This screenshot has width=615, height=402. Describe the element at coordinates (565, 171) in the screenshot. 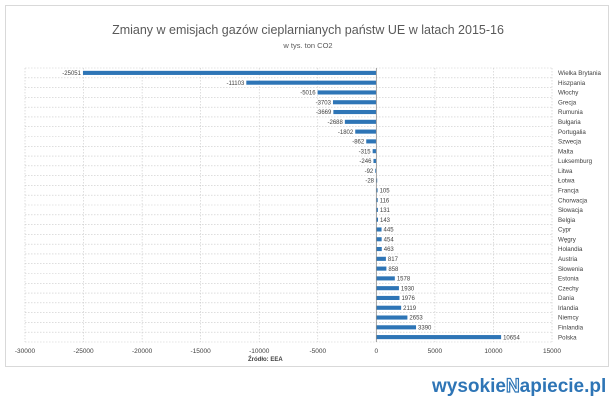

I see `category-label: Litwa` at that location.